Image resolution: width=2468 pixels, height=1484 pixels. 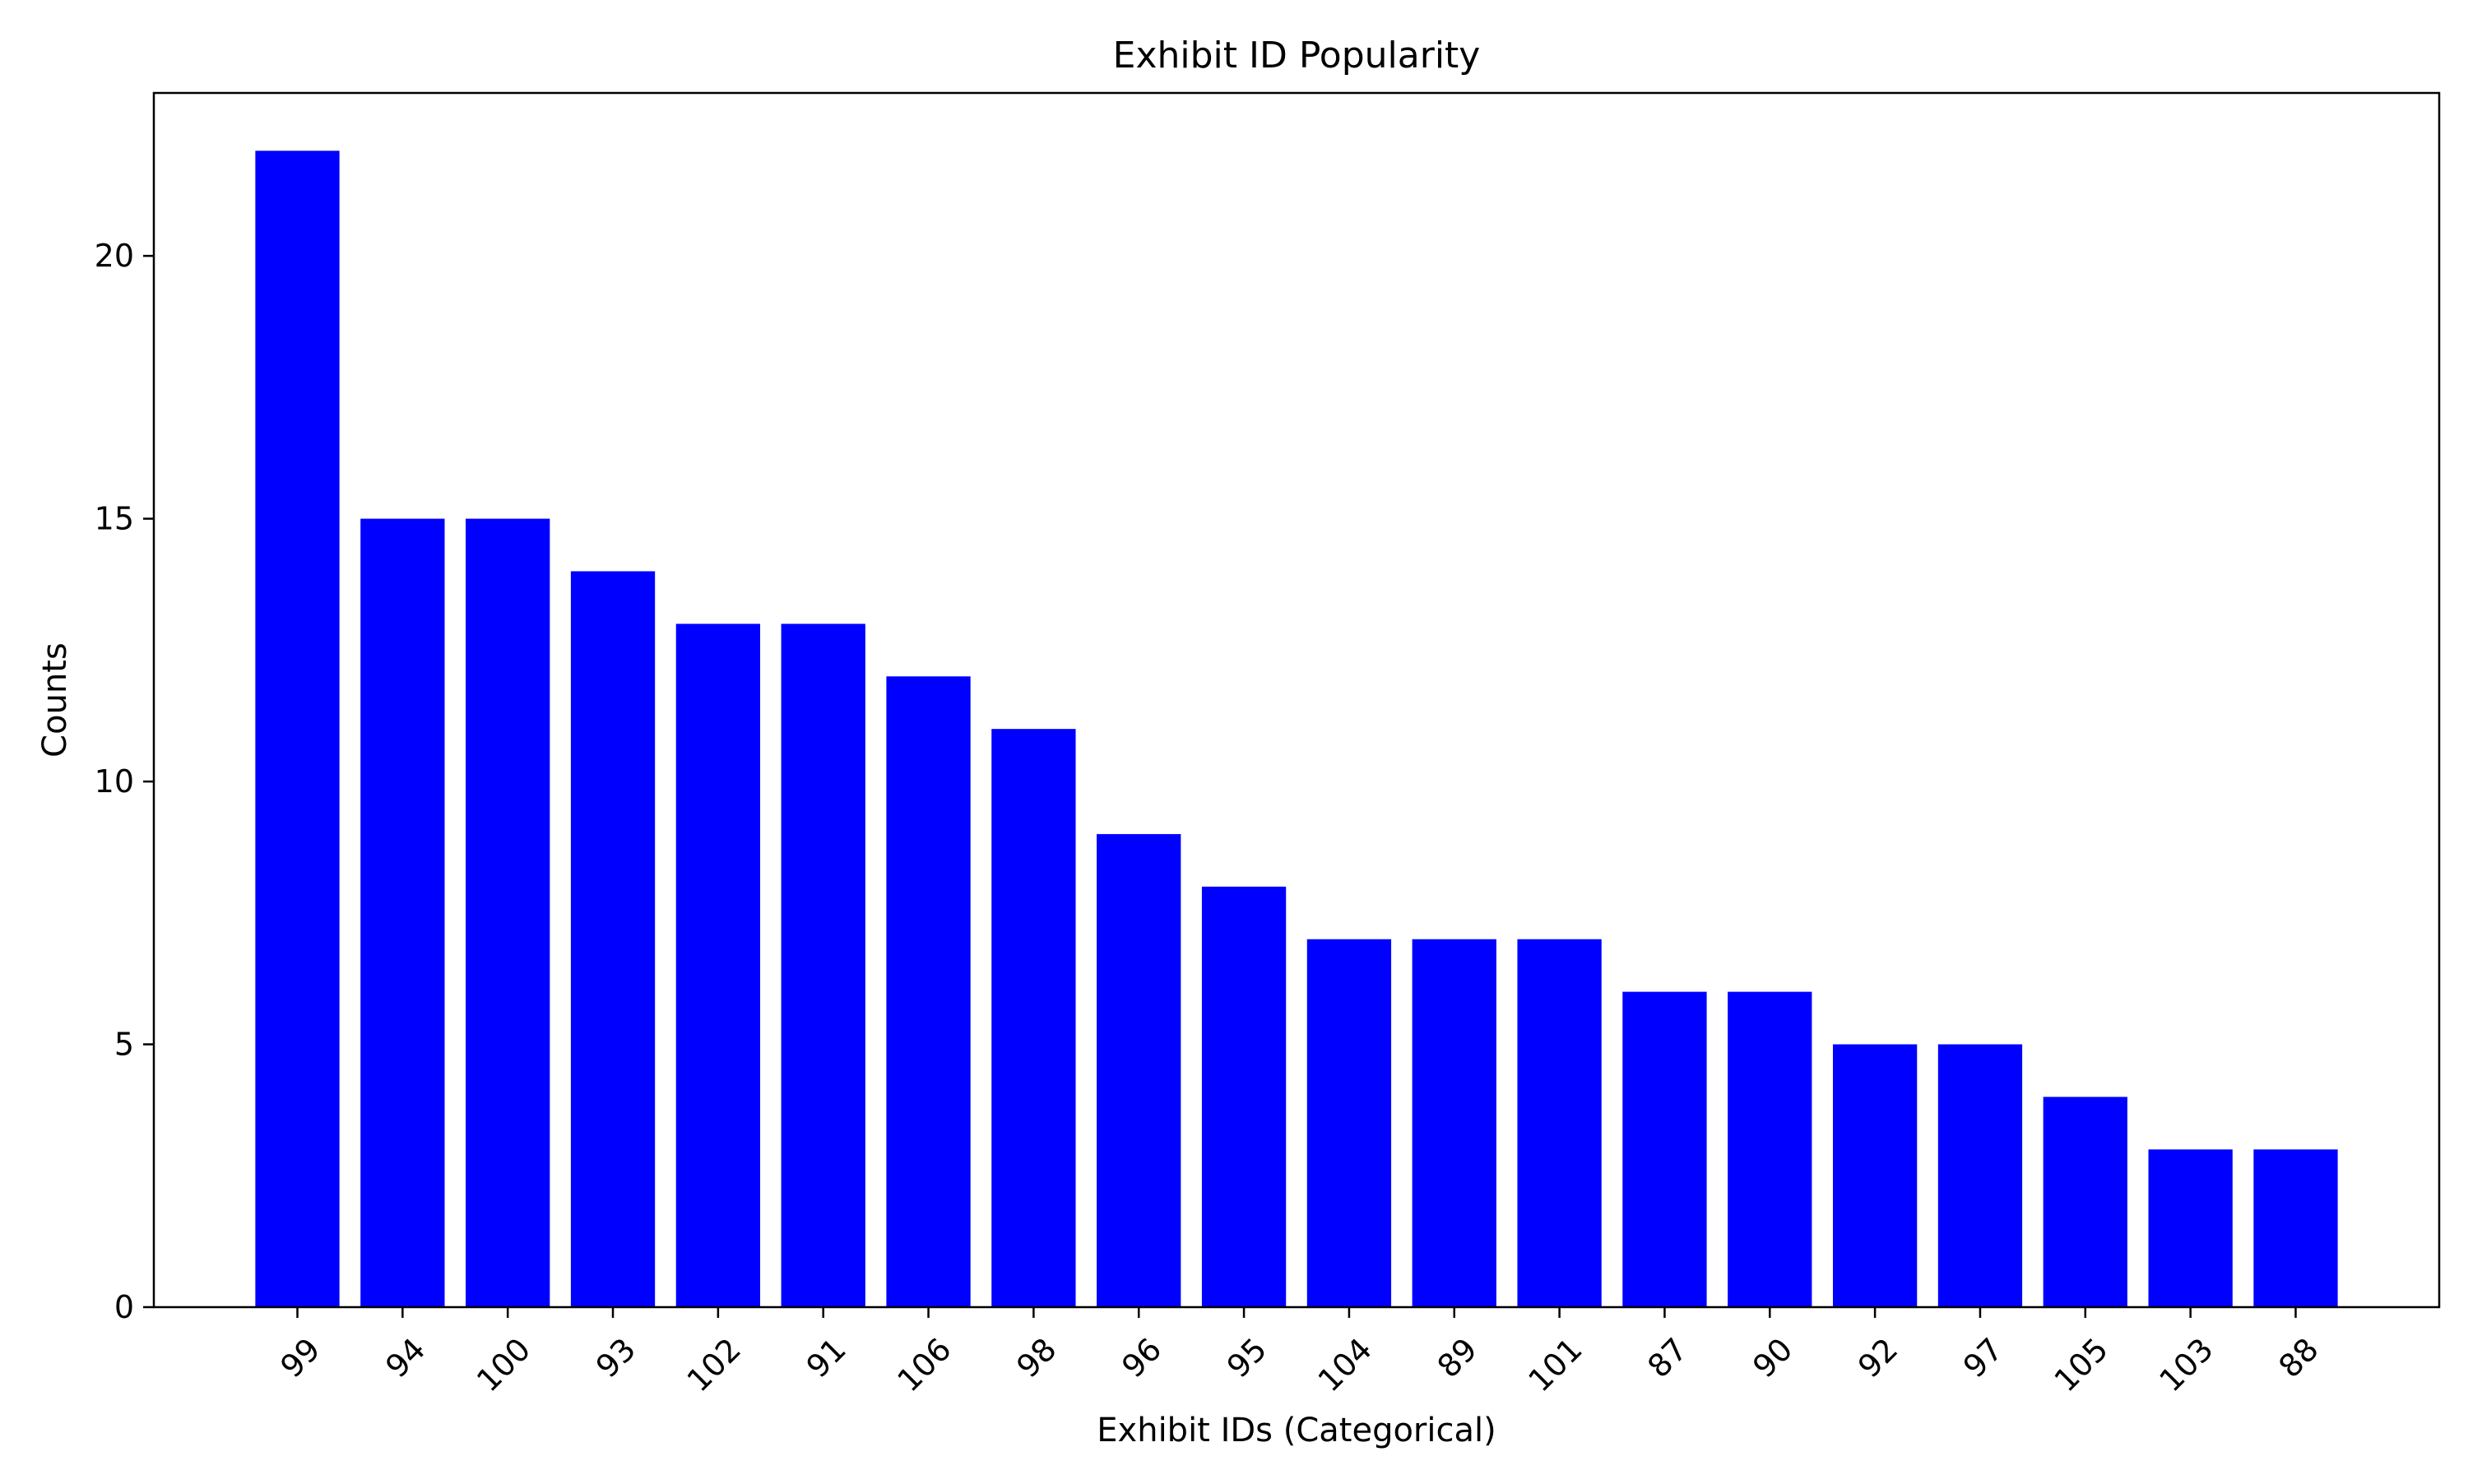 I want to click on x-tick-label: 90, so click(x=1773, y=1357).